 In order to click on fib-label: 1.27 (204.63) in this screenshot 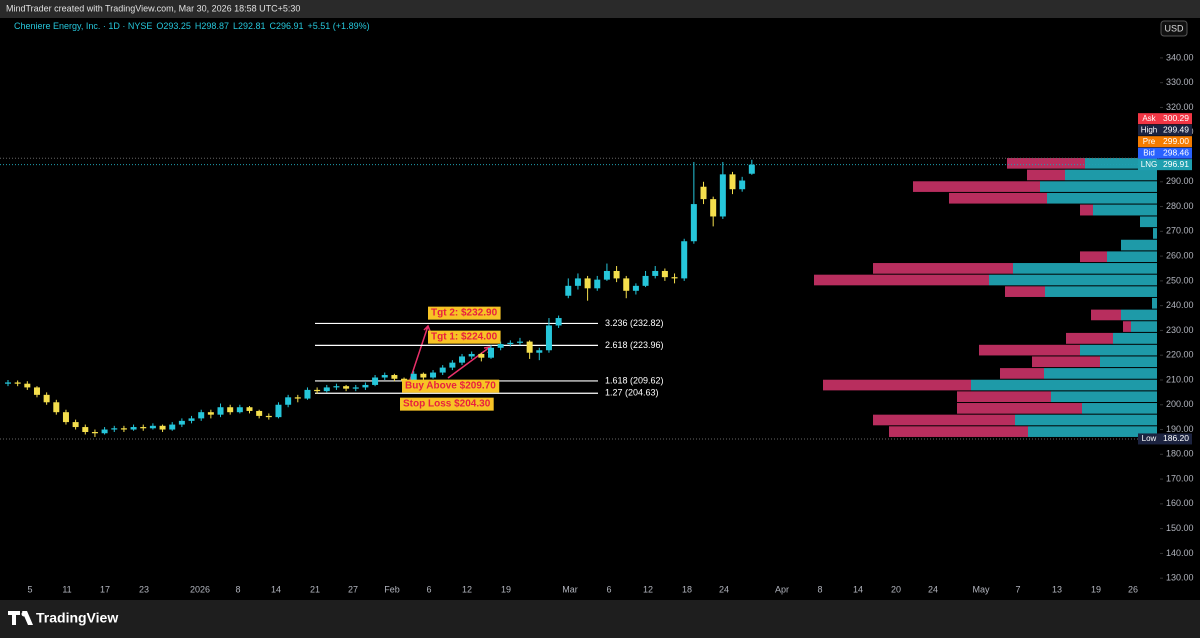, I will do `click(632, 393)`.